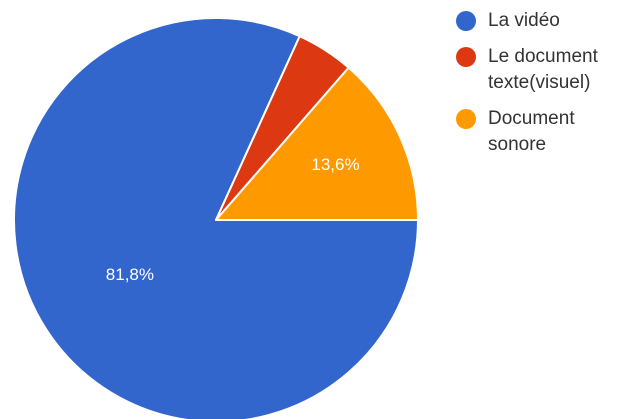 This screenshot has width=621, height=419. I want to click on pie-slice-document-sonore, so click(317, 143).